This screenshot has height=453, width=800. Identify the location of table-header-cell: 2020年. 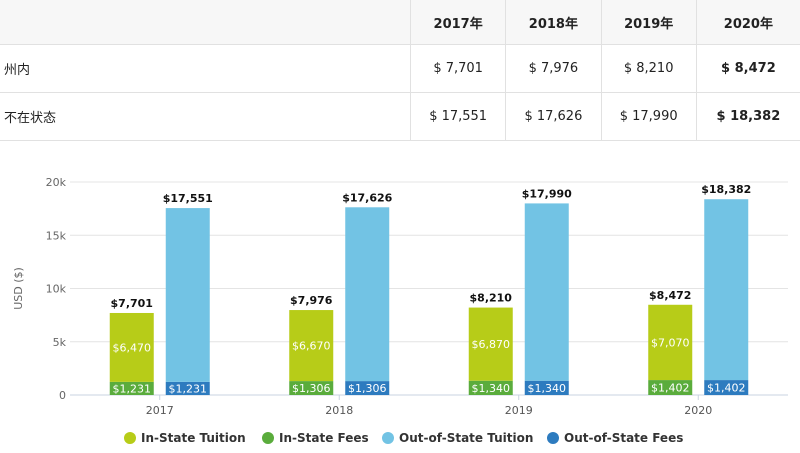
(747, 22).